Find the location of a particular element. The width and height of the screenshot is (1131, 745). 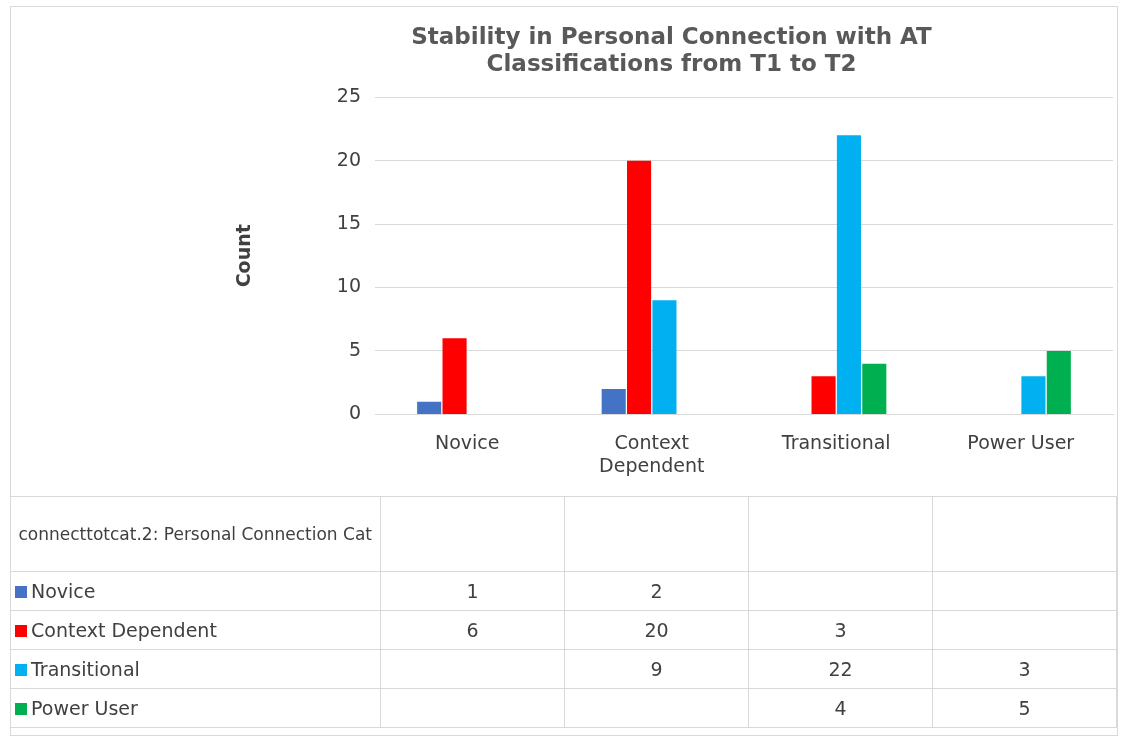

data-label: 20 is located at coordinates (656, 630).